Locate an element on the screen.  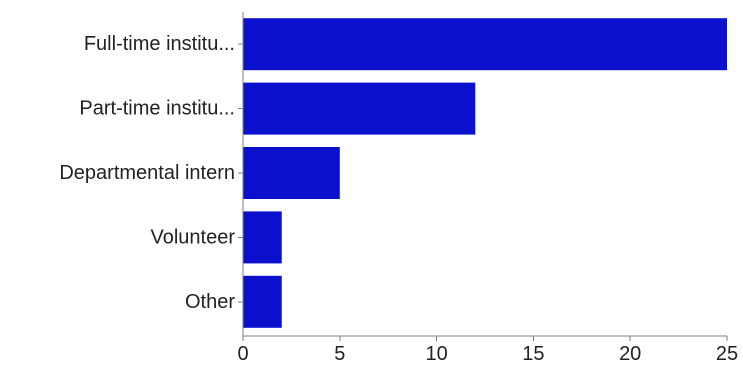
x-tick-label-3: 15 is located at coordinates (533, 354).